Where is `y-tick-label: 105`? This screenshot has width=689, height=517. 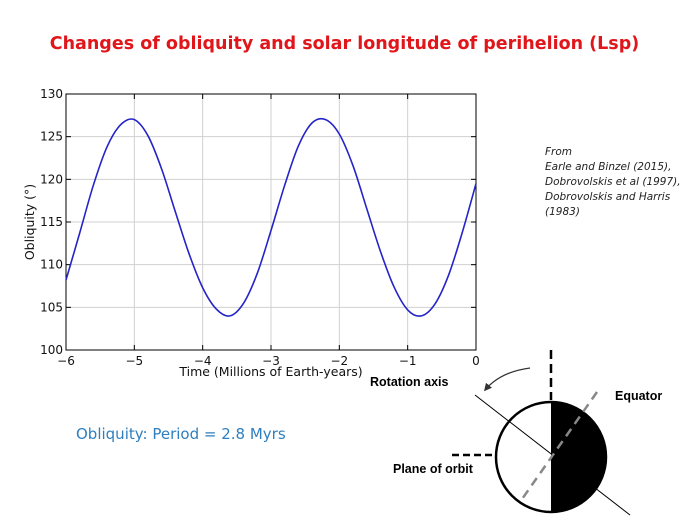
y-tick-label: 105 is located at coordinates (51, 307).